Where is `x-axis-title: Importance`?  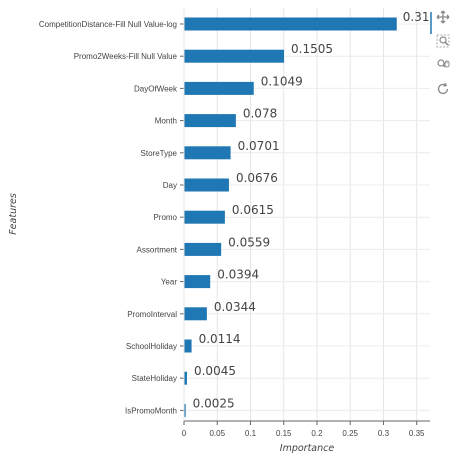 x-axis-title: Importance is located at coordinates (307, 448).